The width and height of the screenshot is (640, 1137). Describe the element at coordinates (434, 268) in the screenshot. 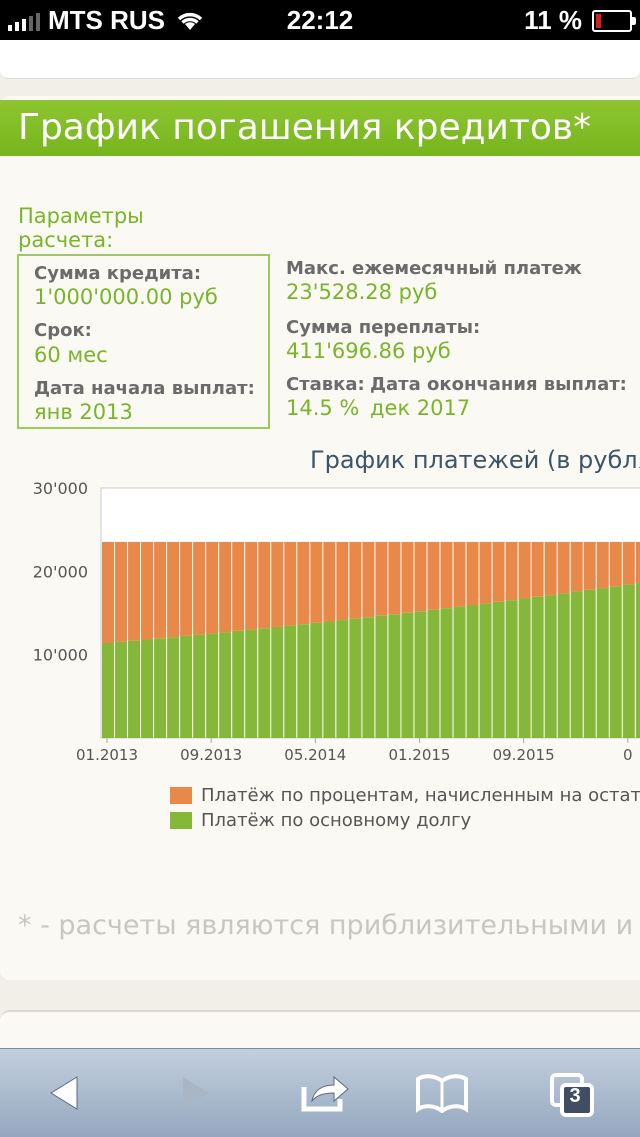

I see `max-payment-label: Макс. ежемесячный платеж` at that location.